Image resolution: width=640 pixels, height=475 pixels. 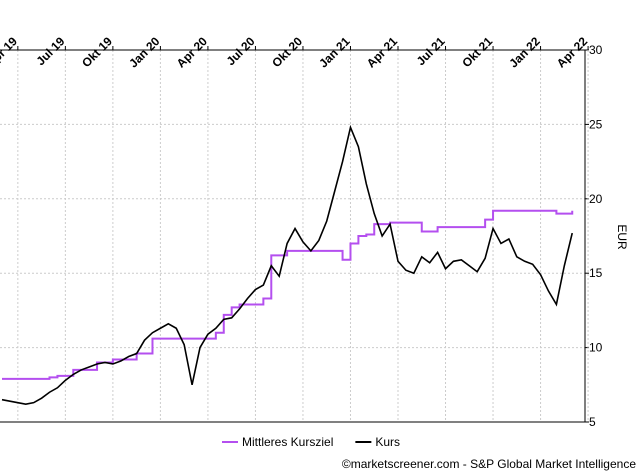 I want to click on legend-label: Kurs, so click(x=387, y=442).